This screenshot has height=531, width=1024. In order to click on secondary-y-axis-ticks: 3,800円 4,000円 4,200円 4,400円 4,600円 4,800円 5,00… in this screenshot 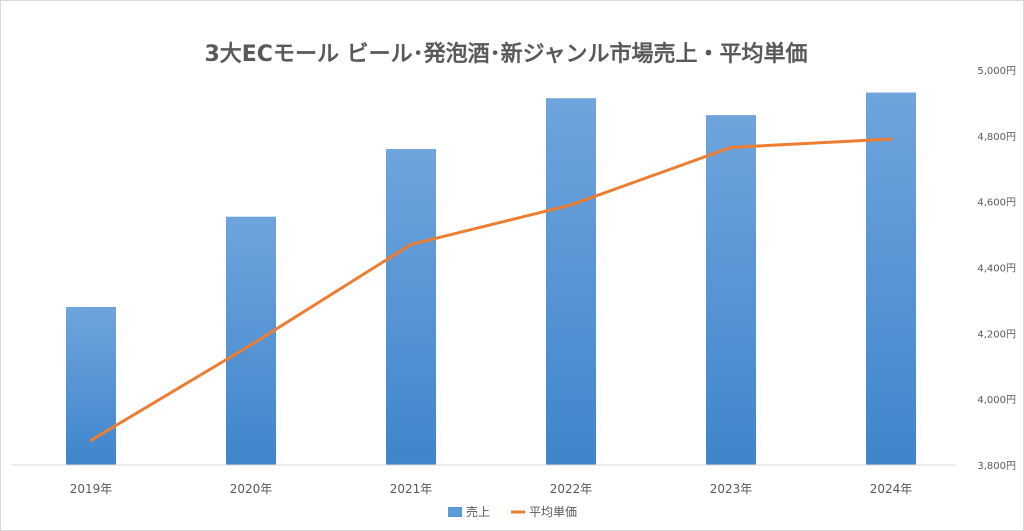, I will do `click(996, 269)`.